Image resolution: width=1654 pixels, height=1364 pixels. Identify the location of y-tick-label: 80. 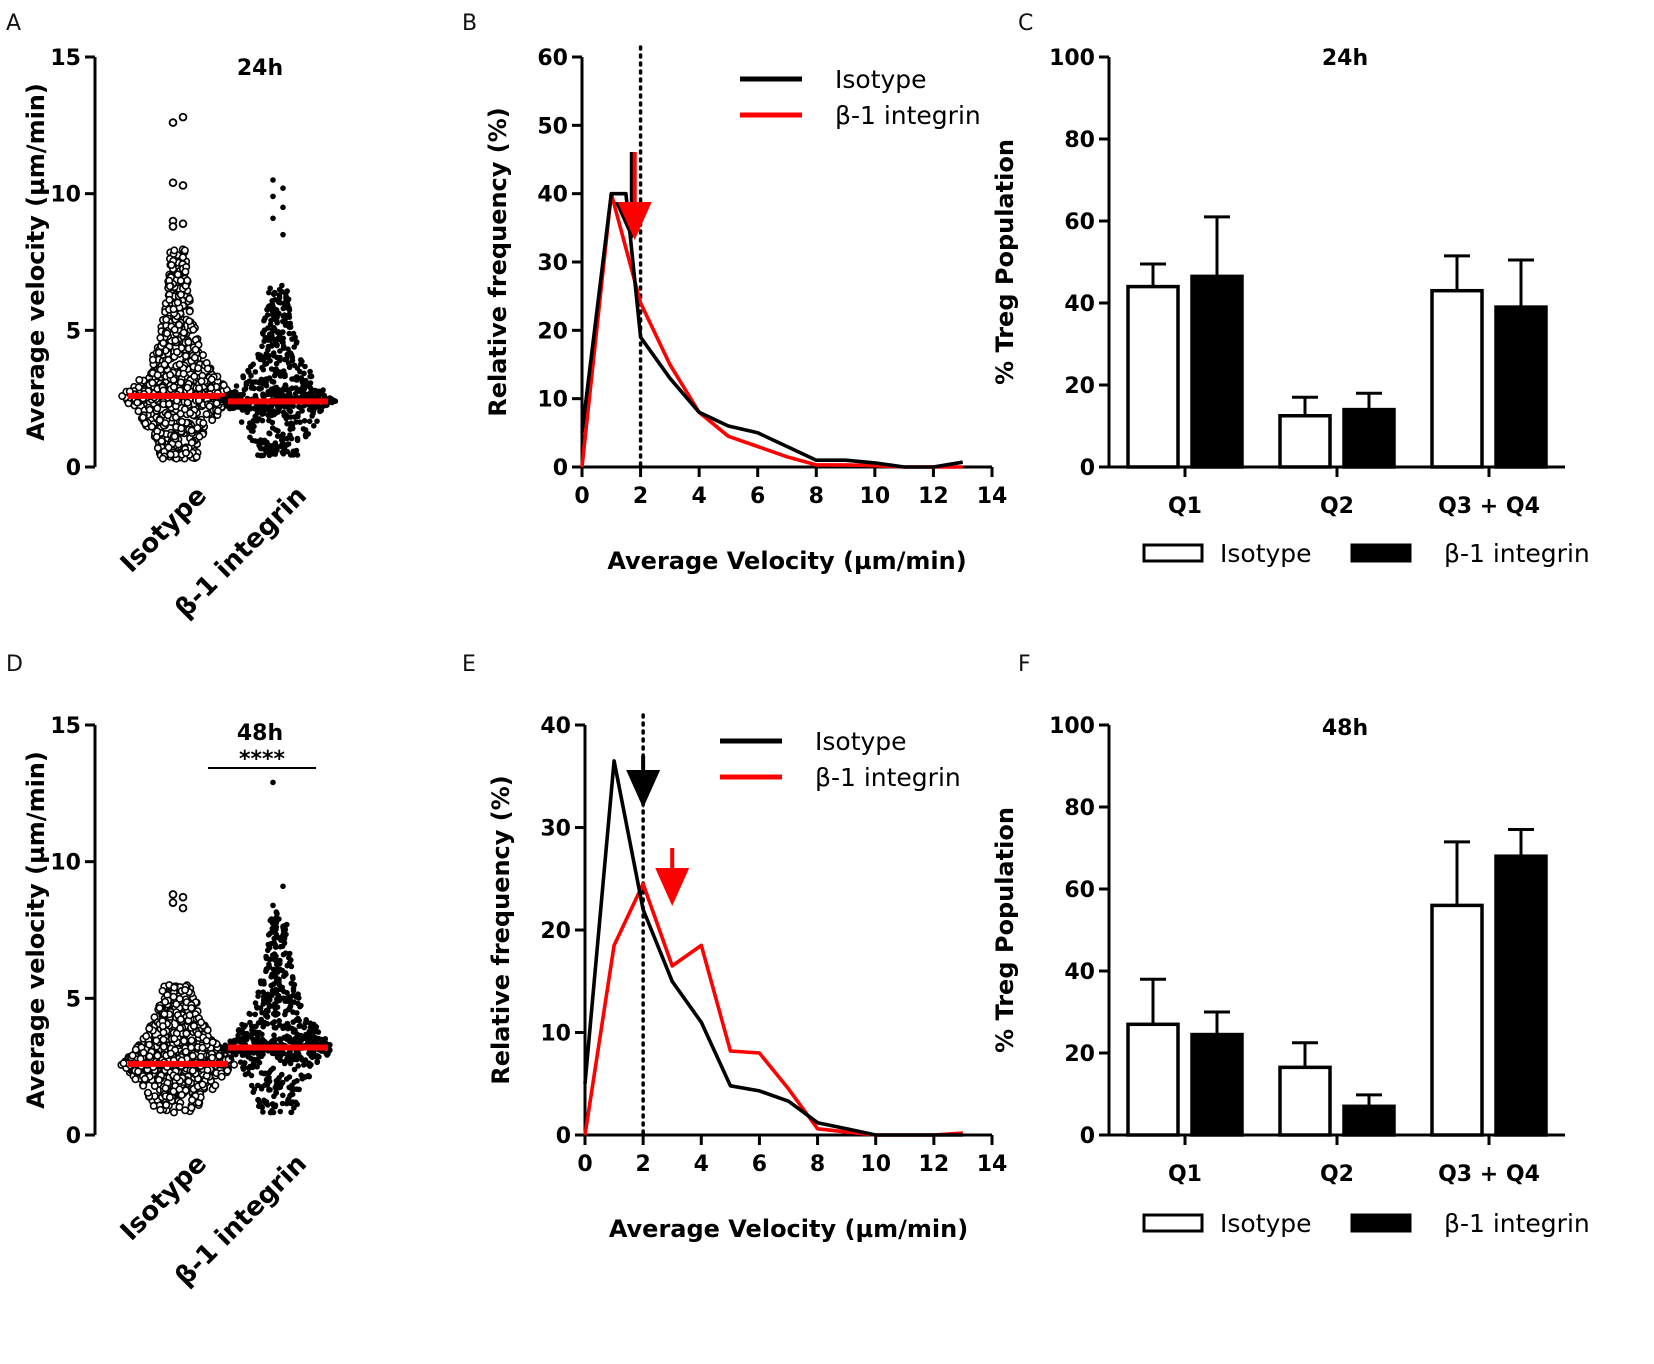
(1079, 140).